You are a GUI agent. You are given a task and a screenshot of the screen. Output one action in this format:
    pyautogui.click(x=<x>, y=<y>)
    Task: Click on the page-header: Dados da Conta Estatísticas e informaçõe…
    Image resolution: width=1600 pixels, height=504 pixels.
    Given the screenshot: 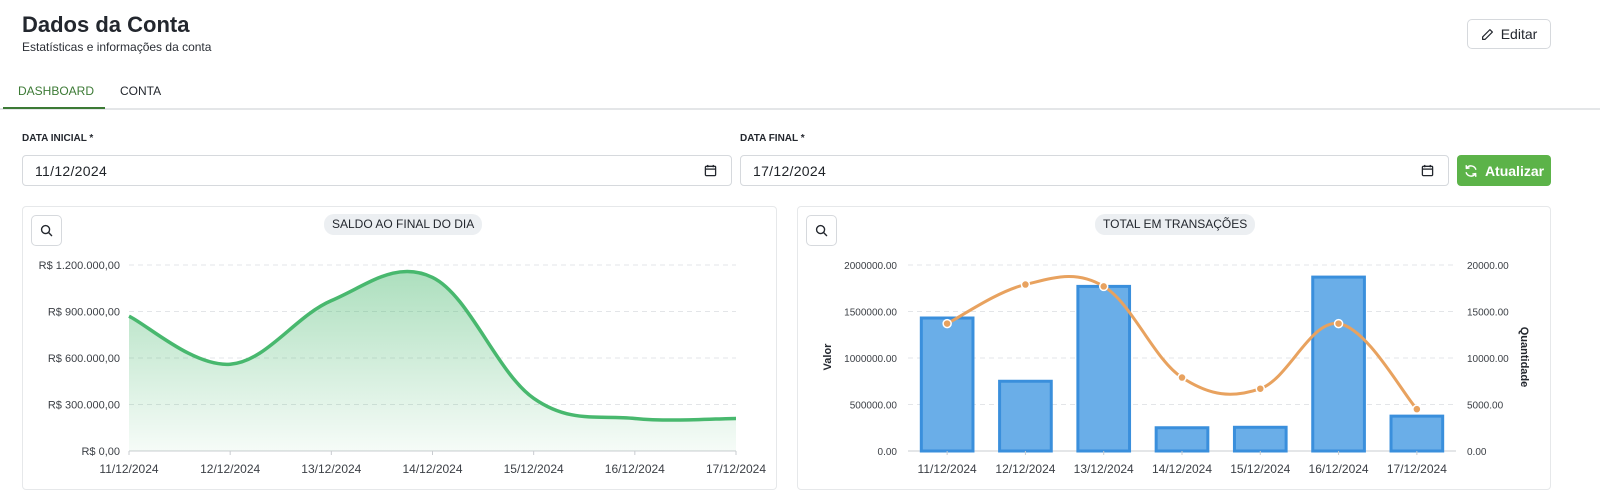 What is the action you would take?
    pyautogui.click(x=116, y=33)
    